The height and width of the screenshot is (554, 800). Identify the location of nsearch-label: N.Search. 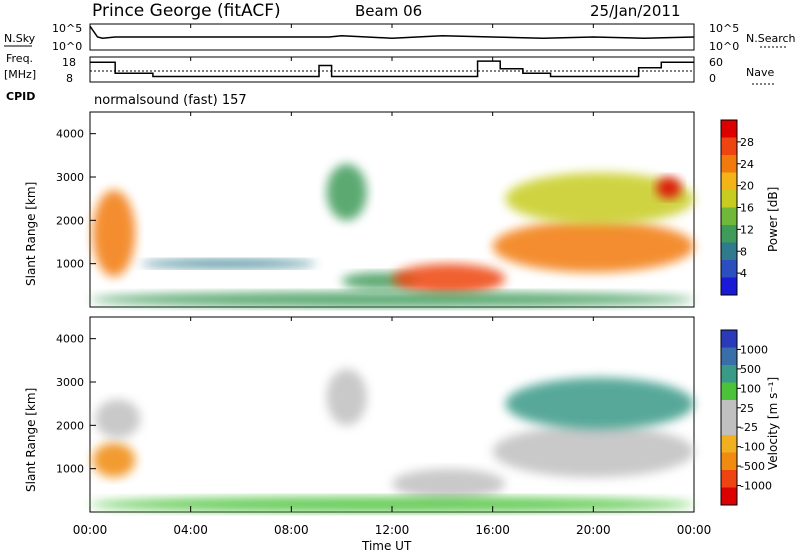
(771, 38).